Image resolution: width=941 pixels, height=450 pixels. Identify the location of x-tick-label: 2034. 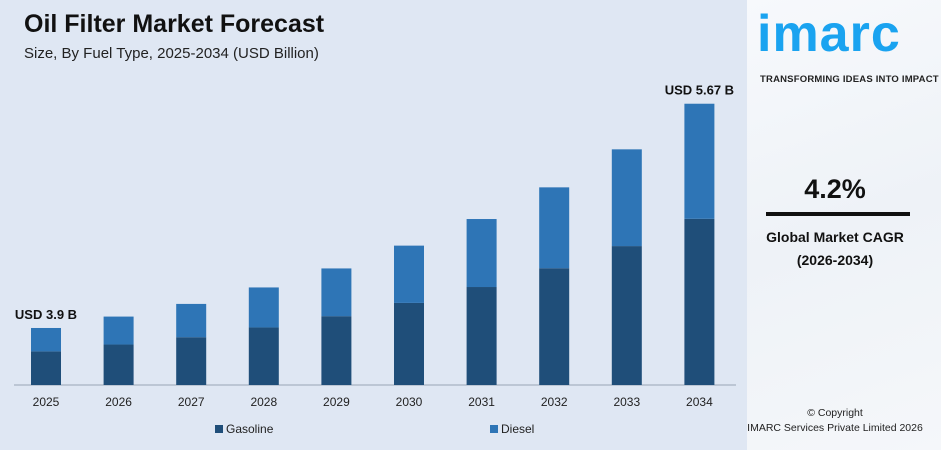
(699, 402).